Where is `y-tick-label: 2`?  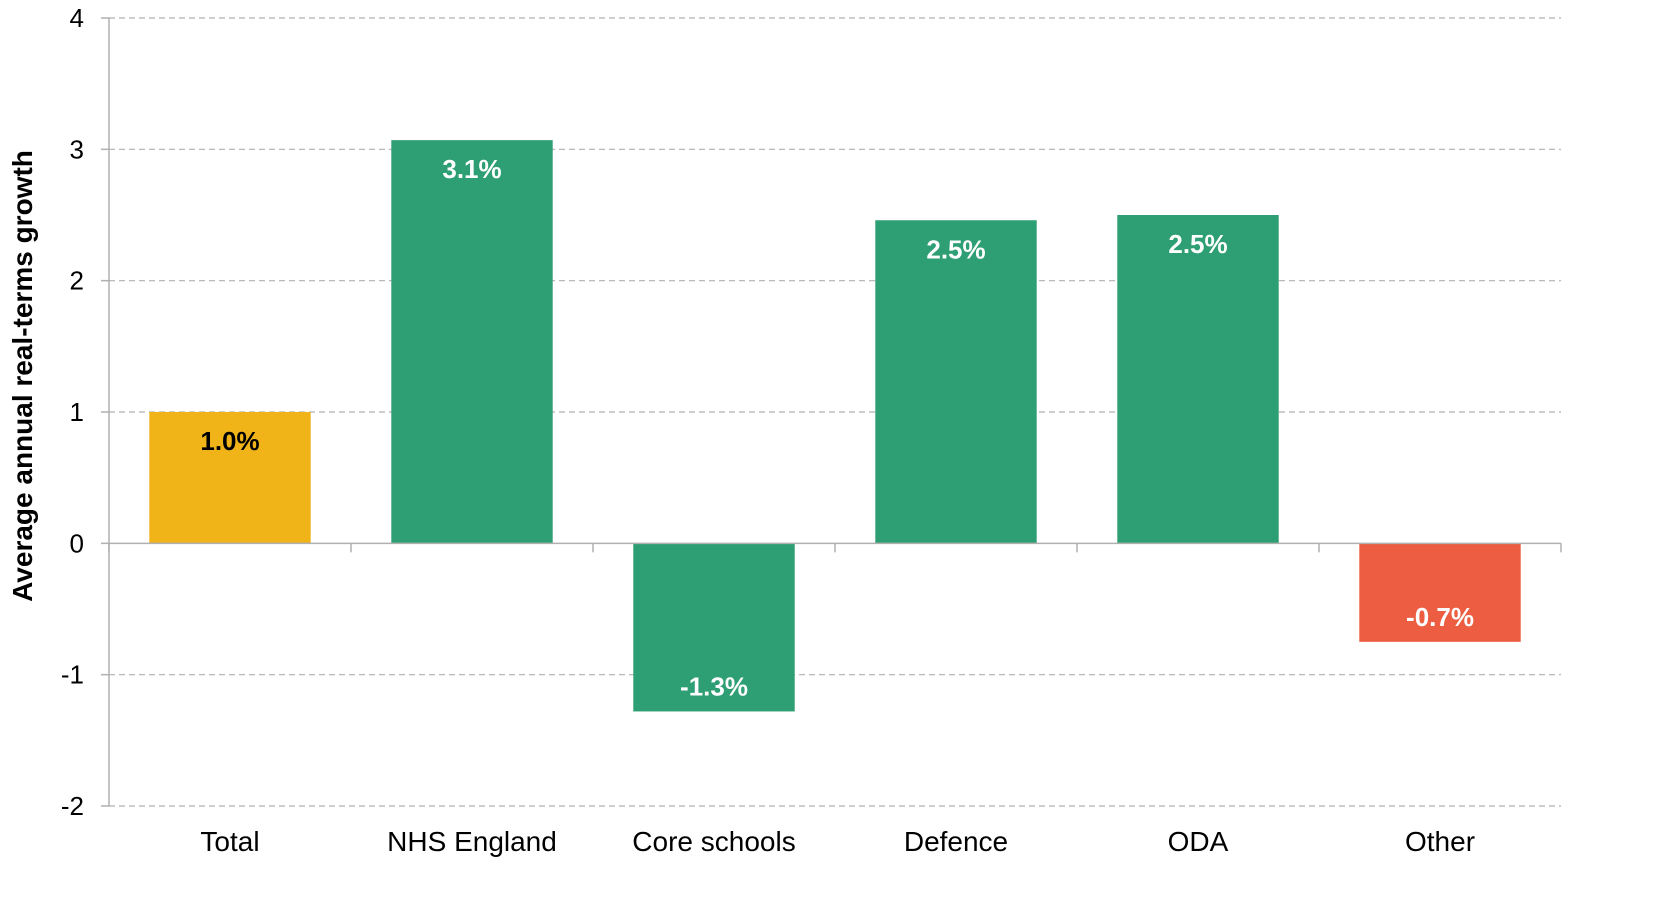
y-tick-label: 2 is located at coordinates (77, 281).